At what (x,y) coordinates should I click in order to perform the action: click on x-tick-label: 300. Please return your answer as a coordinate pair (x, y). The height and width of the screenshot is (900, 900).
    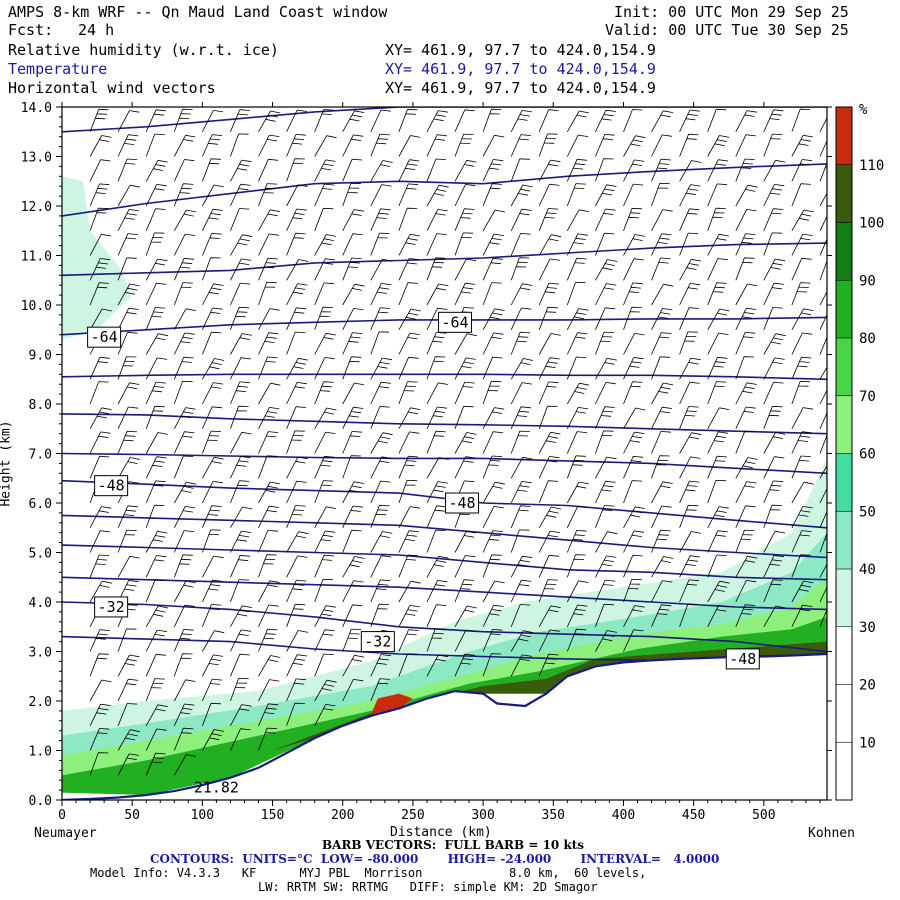
    Looking at the image, I should click on (482, 815).